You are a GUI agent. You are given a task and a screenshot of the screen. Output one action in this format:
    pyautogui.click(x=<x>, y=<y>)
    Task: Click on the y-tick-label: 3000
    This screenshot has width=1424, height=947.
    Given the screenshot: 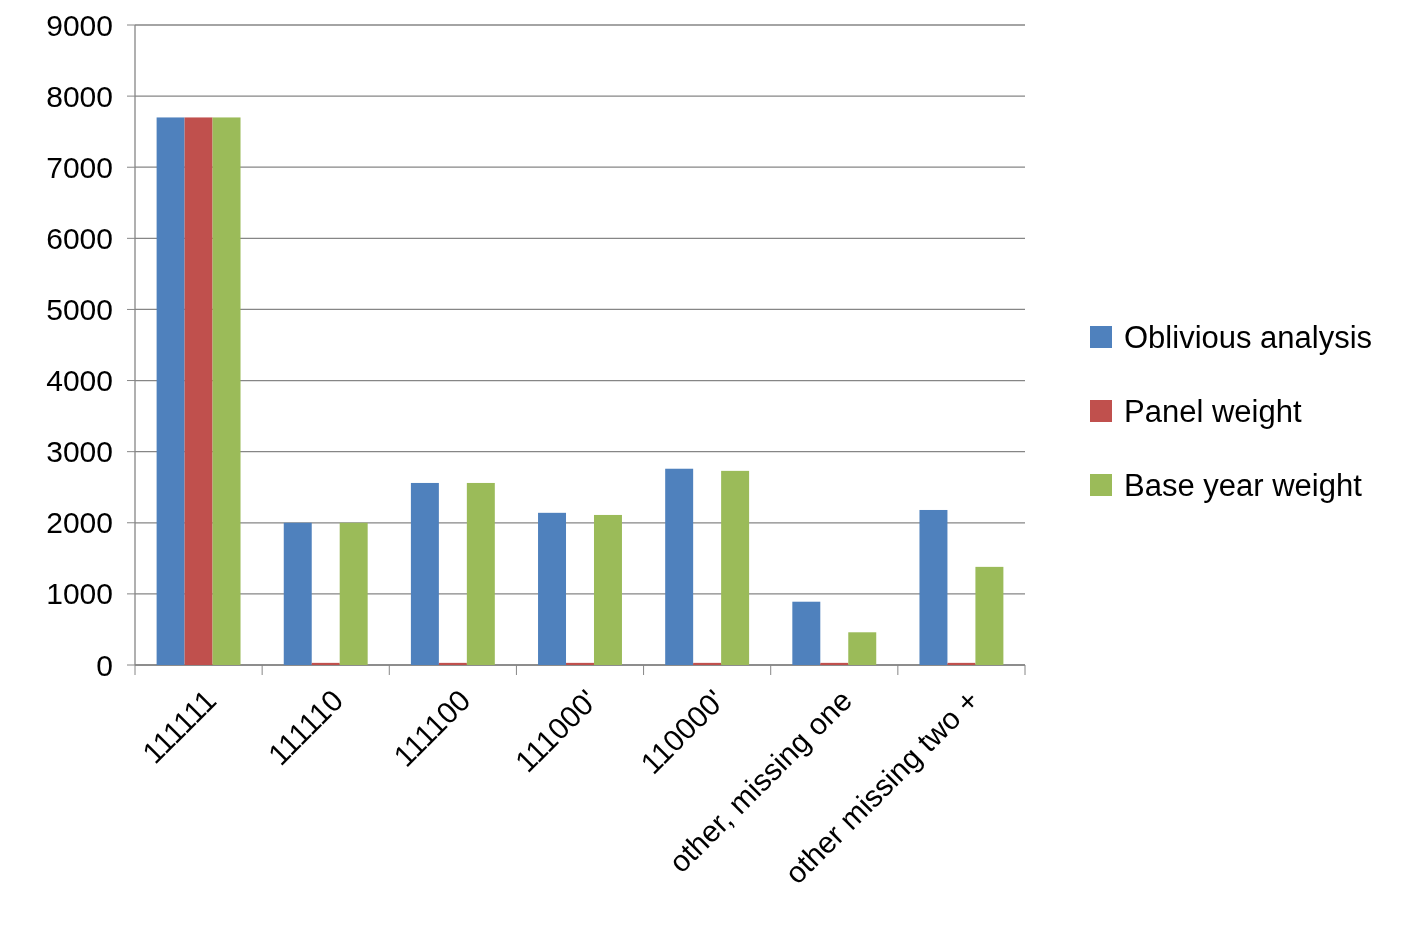 What is the action you would take?
    pyautogui.click(x=79, y=452)
    